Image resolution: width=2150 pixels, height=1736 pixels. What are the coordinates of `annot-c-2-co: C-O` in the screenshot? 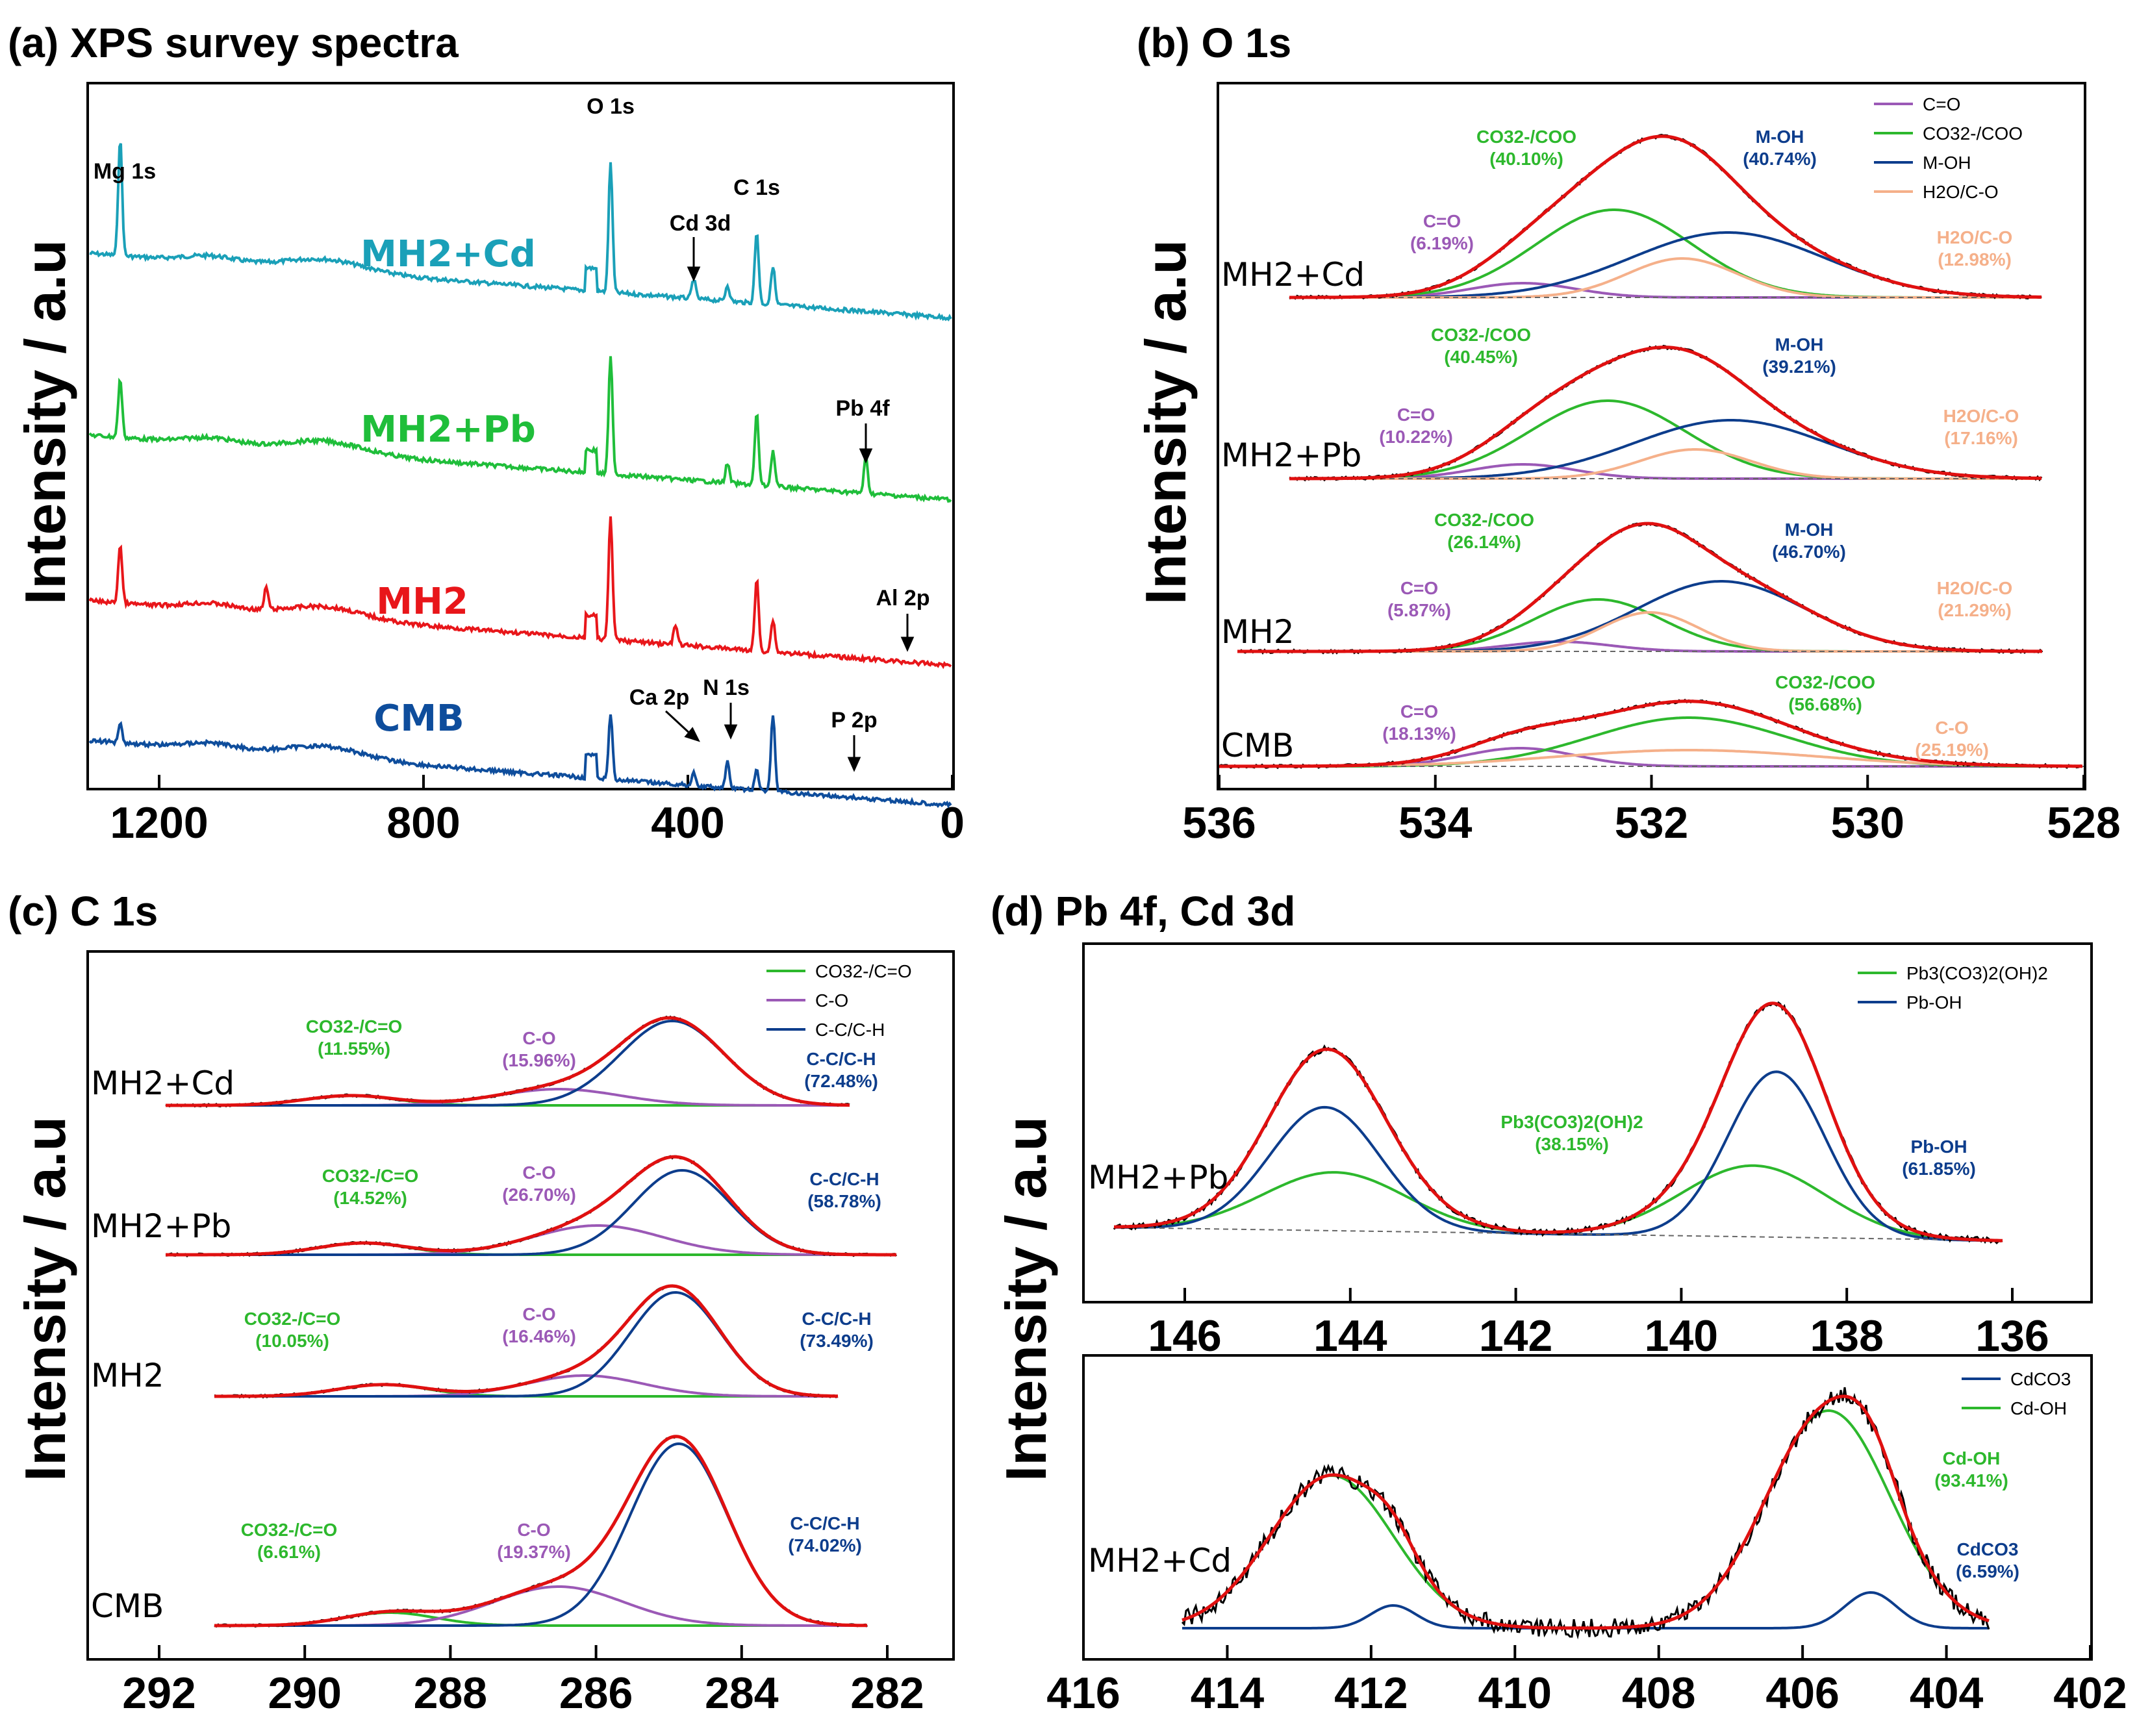 It's located at (538, 1314).